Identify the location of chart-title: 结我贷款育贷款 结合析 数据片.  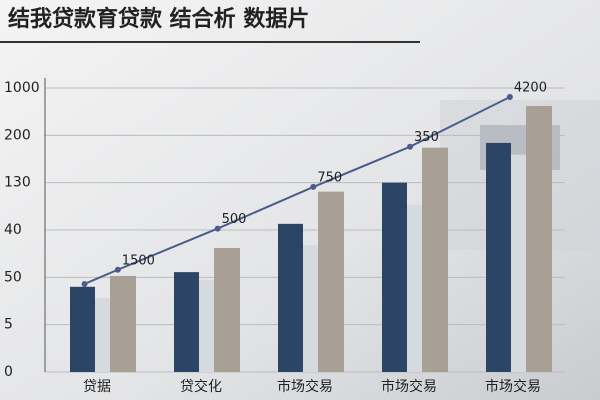
(158, 19).